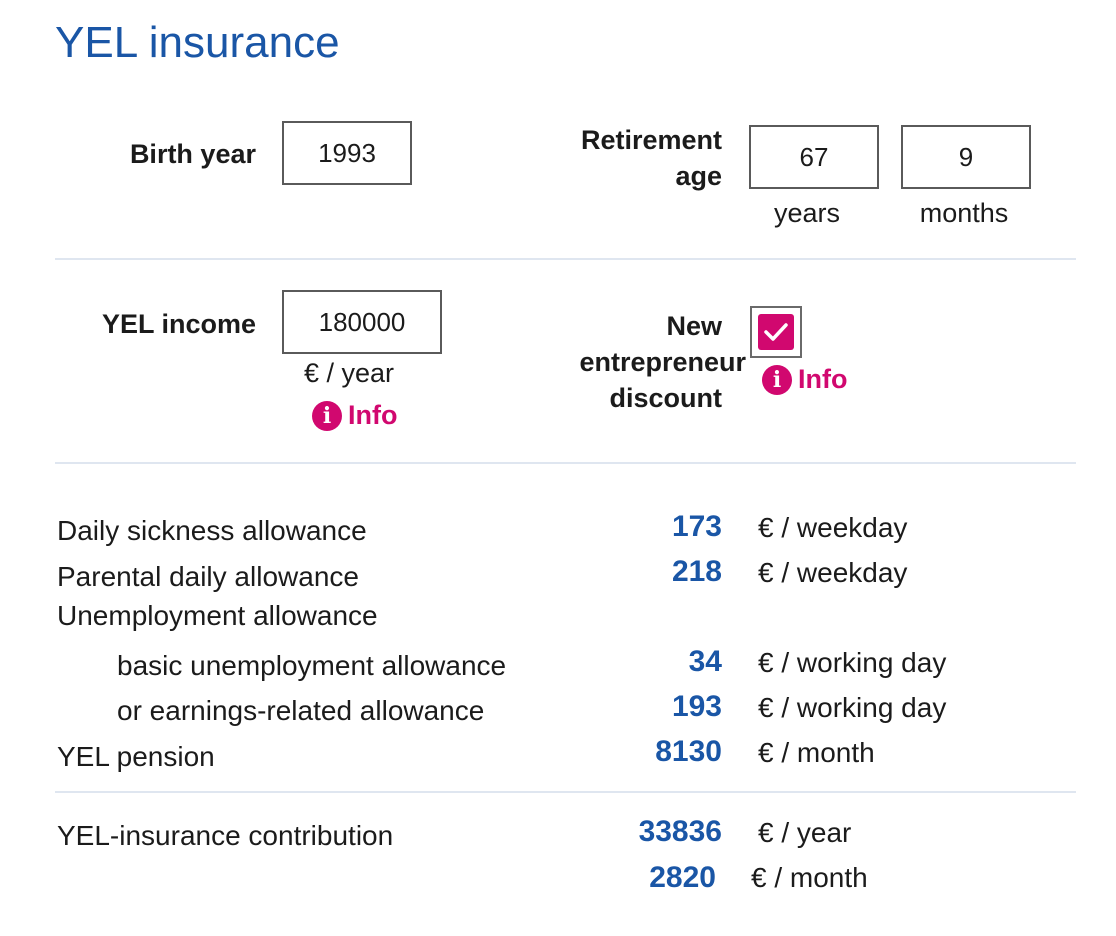 The width and height of the screenshot is (1116, 936). I want to click on months-label: months, so click(964, 213).